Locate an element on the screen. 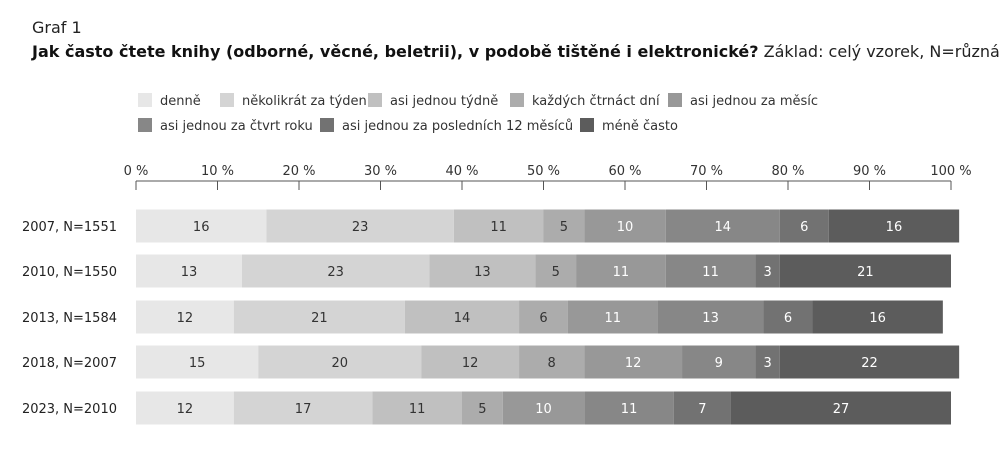  category-label: 2007, N=1551 is located at coordinates (69, 227).